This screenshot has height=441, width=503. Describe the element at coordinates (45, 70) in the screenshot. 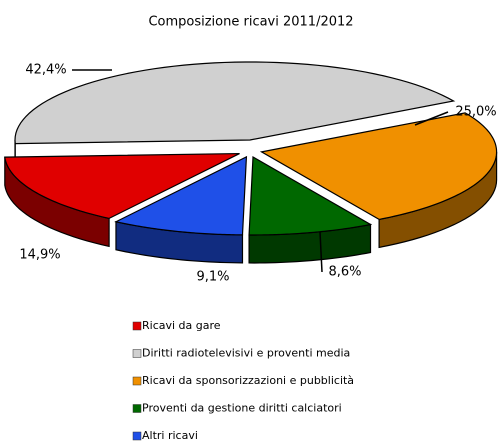

I see `data-label: 42,4%` at that location.